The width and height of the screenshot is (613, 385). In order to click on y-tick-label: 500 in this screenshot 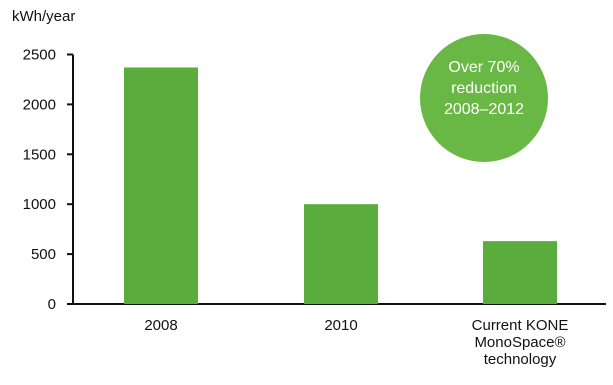, I will do `click(43, 254)`.